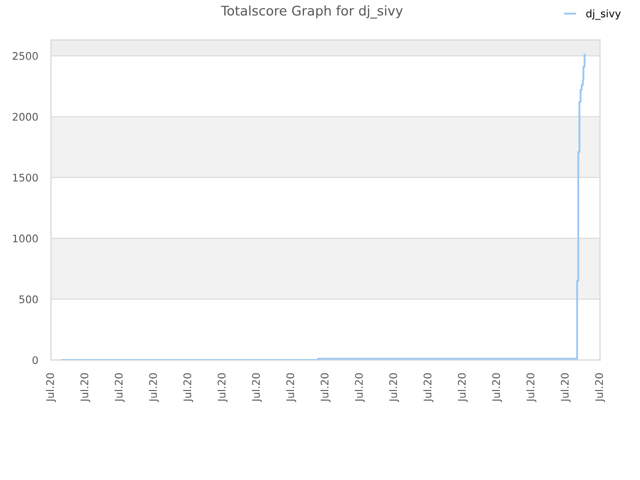  Describe the element at coordinates (25, 178) in the screenshot. I see `y-tick-label: 1500` at that location.